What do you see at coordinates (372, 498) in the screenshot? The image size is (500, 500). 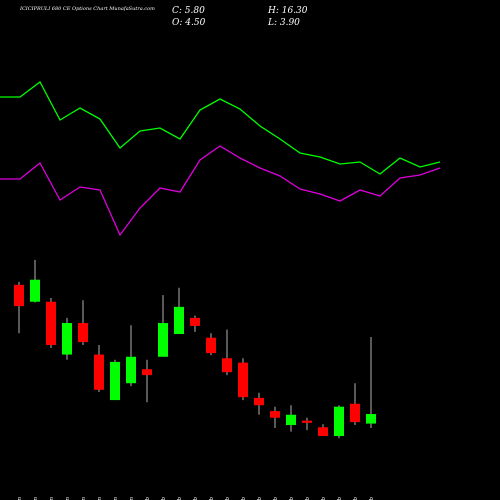 I see `x-tick-label: 20 Feb` at bounding box center [372, 498].